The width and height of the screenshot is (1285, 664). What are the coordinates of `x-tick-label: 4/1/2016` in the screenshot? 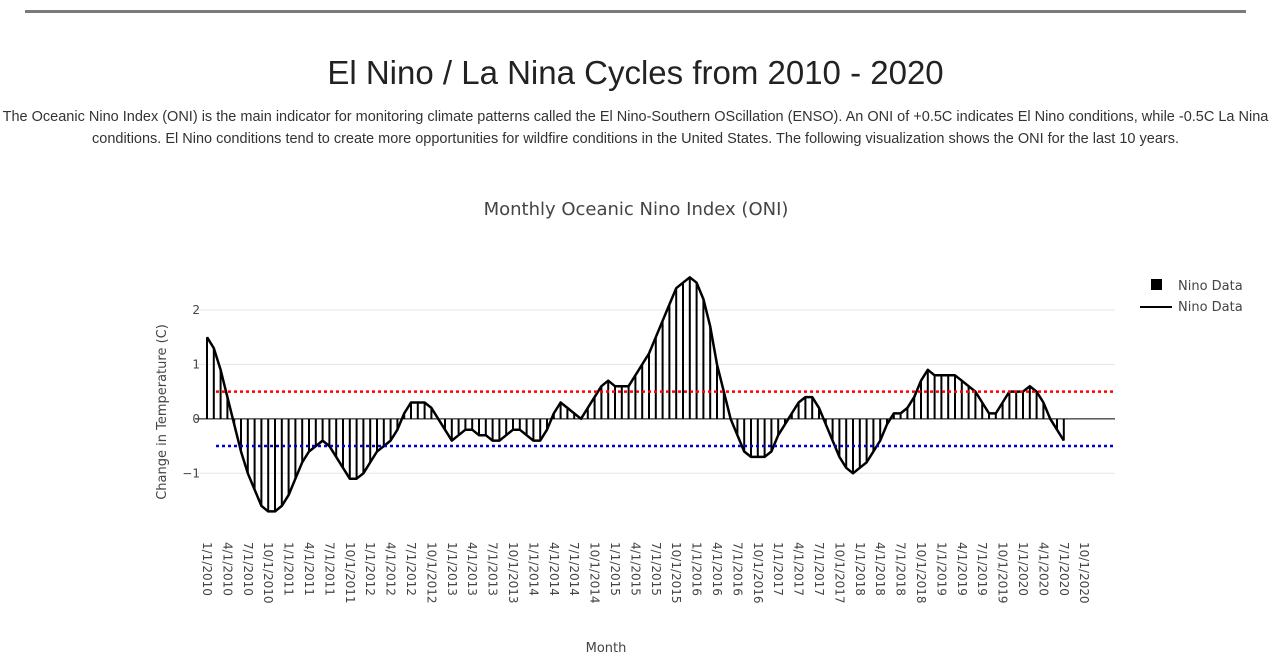 It's located at (717, 569).